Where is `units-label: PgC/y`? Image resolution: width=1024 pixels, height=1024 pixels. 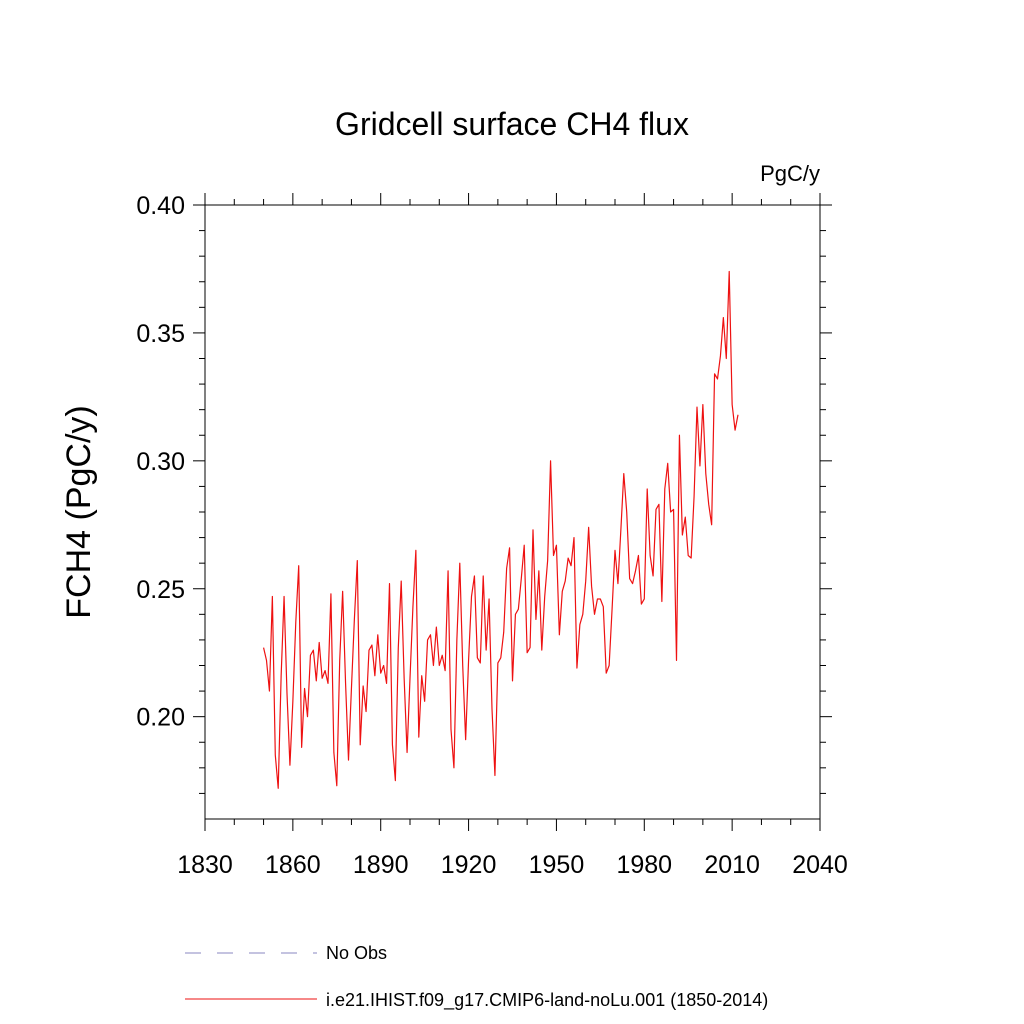 units-label: PgC/y is located at coordinates (790, 173).